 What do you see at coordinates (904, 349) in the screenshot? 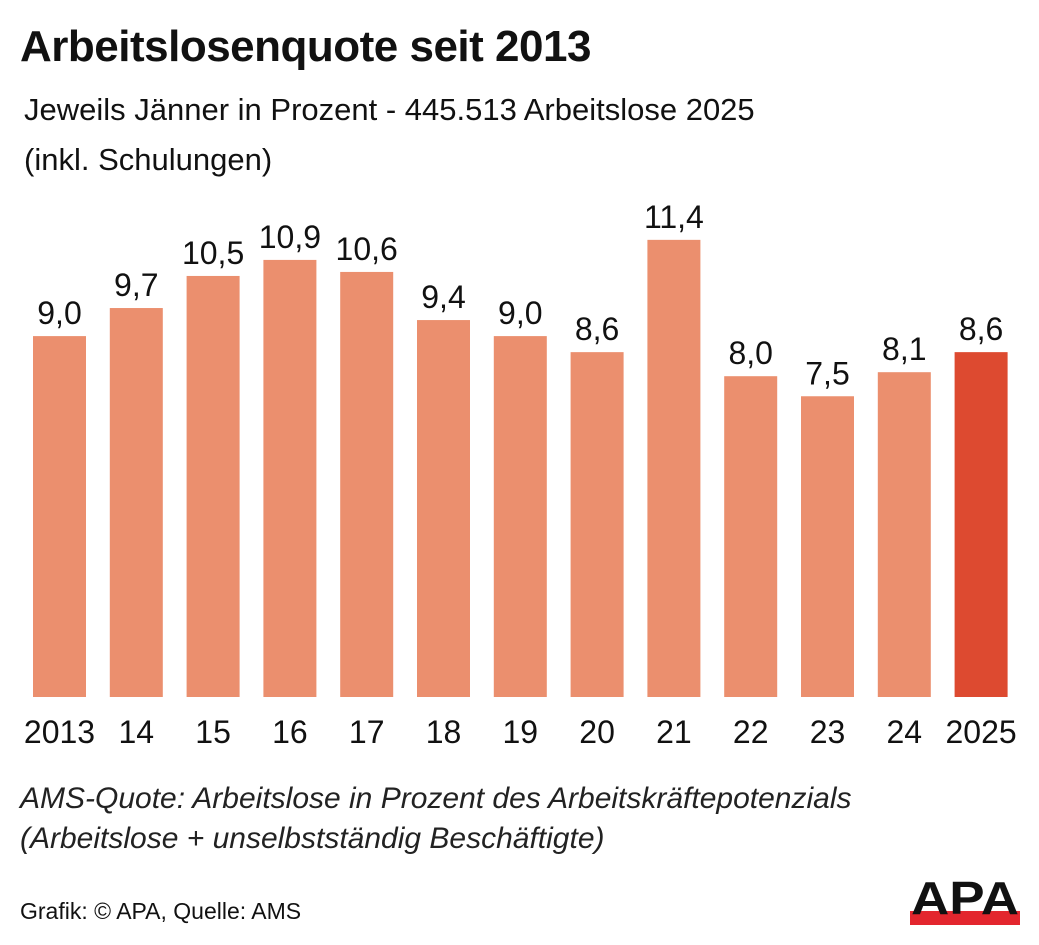
I see `data-label: 8,1` at bounding box center [904, 349].